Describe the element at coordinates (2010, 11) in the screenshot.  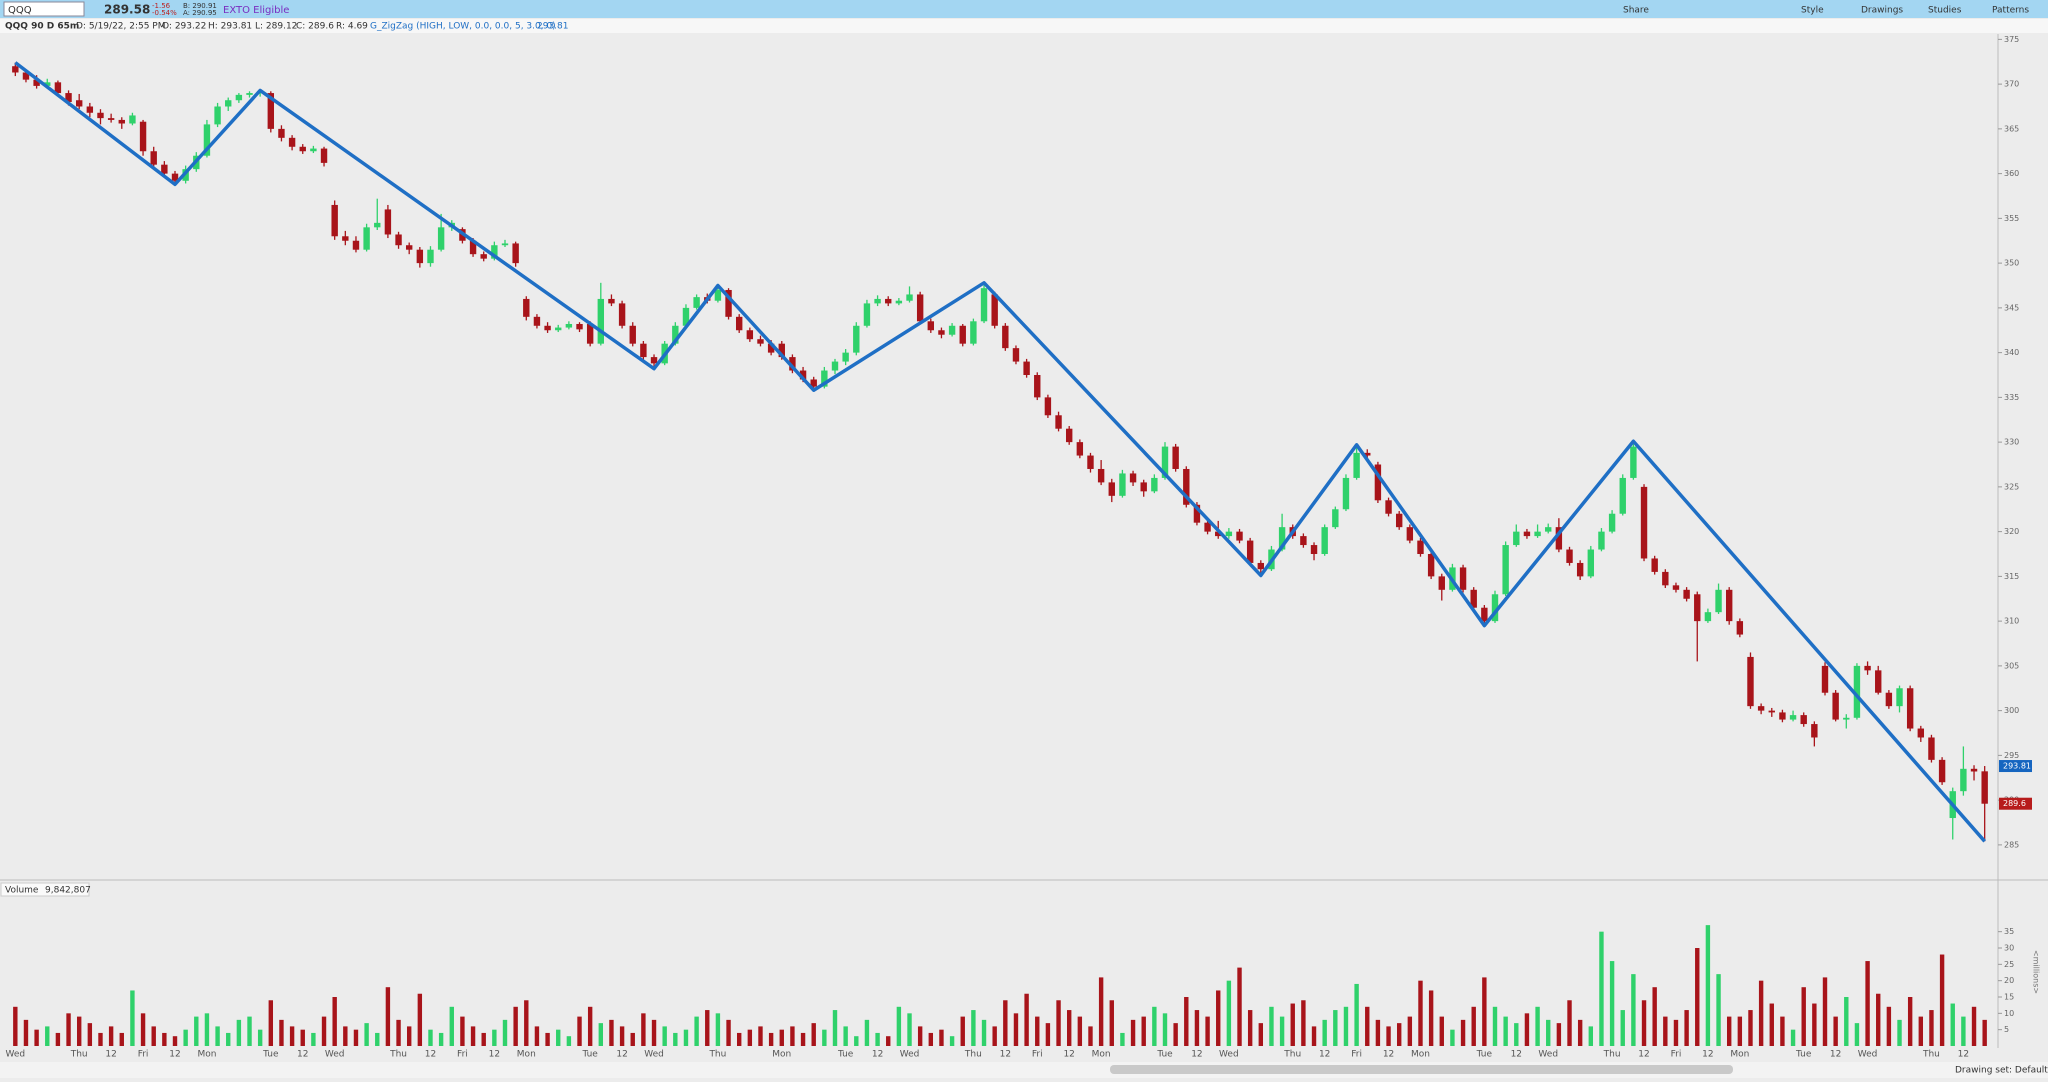
I see `toolbar-button: Patterns` at that location.